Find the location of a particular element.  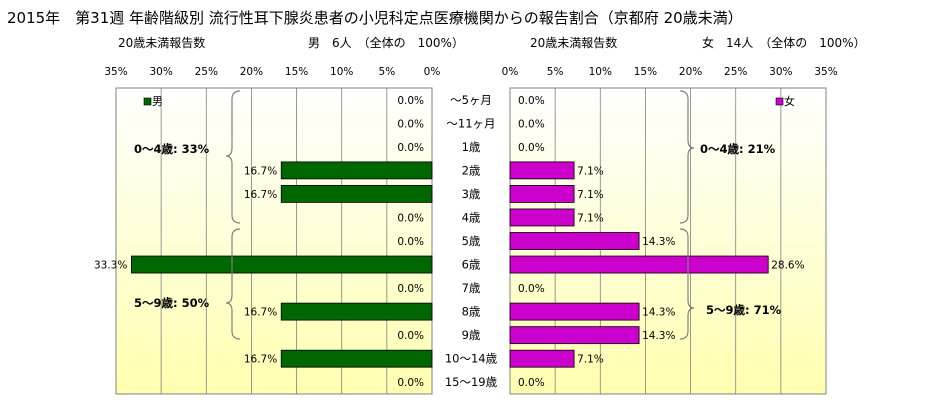

category-label: 7歳 is located at coordinates (471, 288).